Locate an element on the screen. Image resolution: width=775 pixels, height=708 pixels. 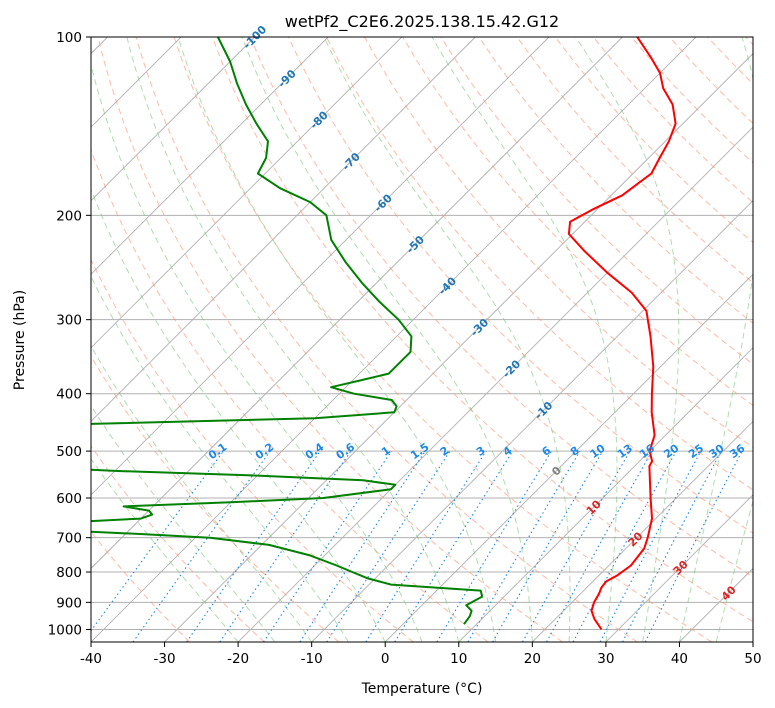
y-axis-label: Pressure (hPa) is located at coordinates (20, 340).